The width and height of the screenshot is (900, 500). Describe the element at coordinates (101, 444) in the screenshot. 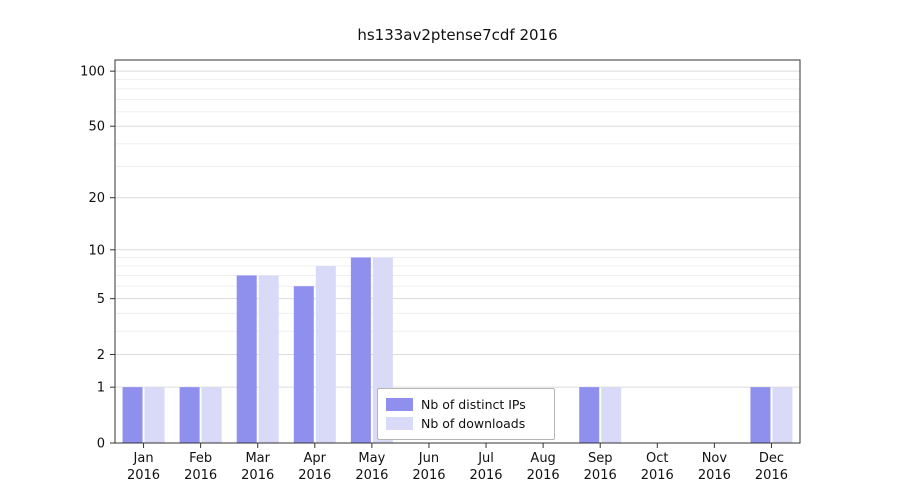

I see `y-tick-label: 0` at that location.